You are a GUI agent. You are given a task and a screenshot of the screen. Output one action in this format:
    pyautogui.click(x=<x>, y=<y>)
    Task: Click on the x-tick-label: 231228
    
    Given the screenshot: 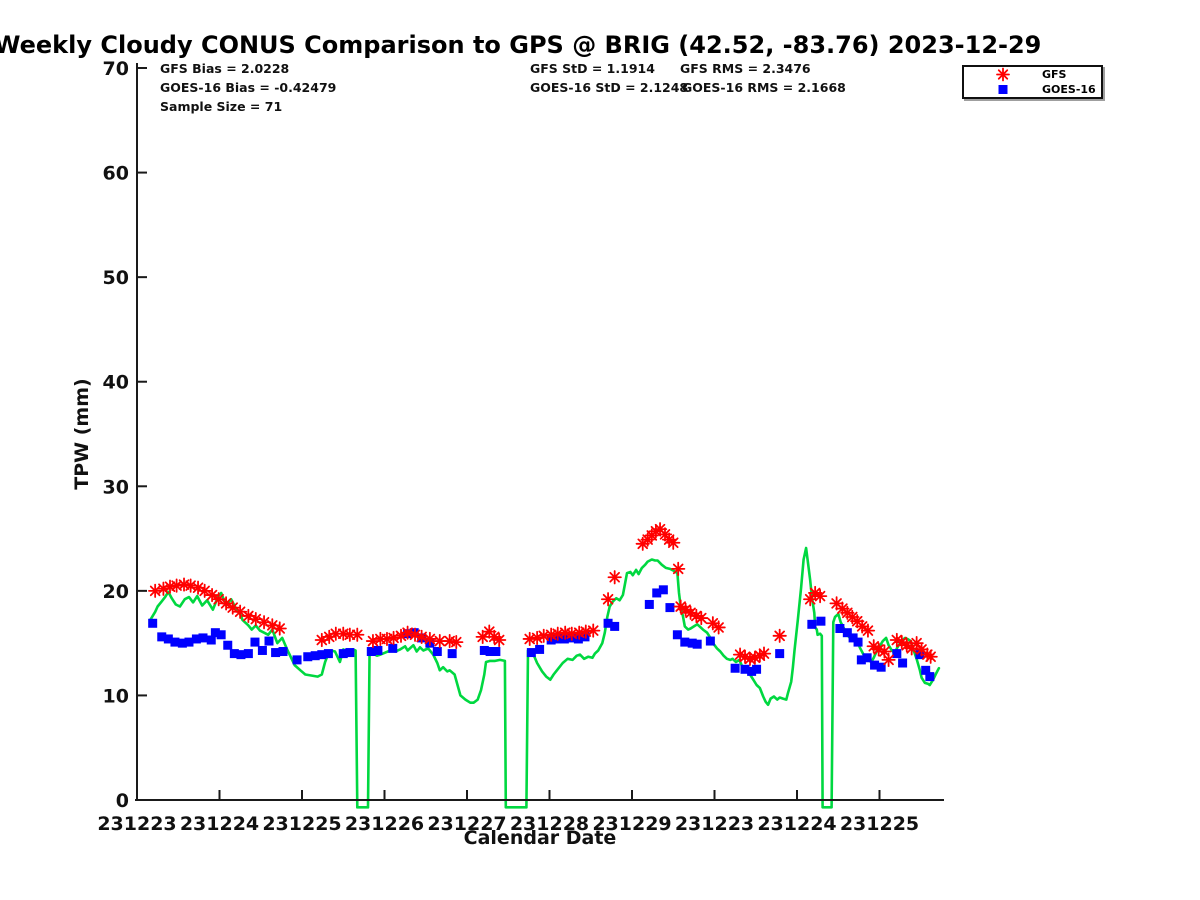 What is the action you would take?
    pyautogui.click(x=549, y=824)
    